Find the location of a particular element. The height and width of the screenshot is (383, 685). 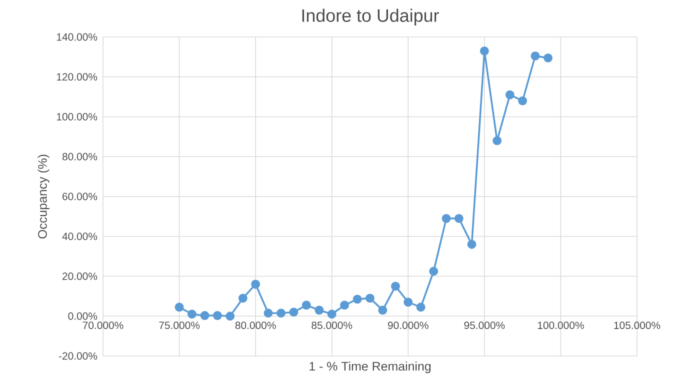

x-tick-label: 75.000% is located at coordinates (179, 326).